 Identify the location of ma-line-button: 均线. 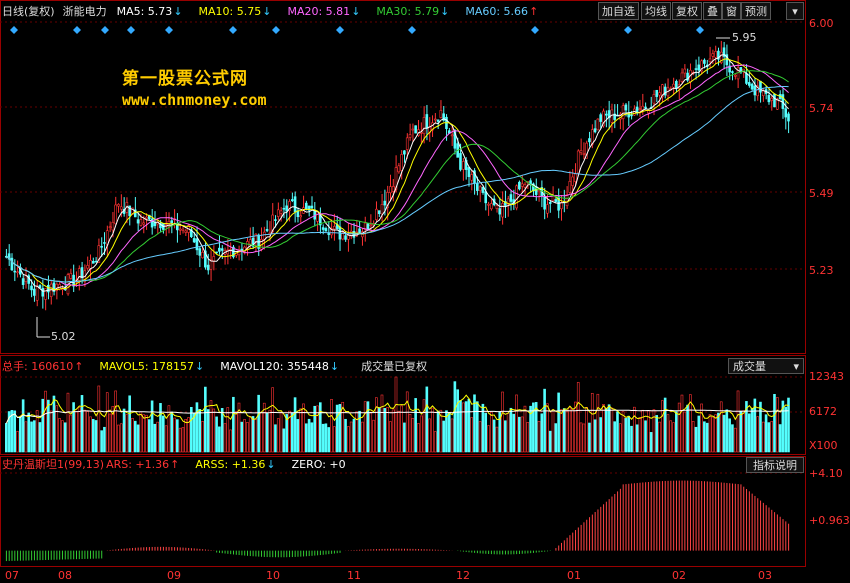
(656, 11).